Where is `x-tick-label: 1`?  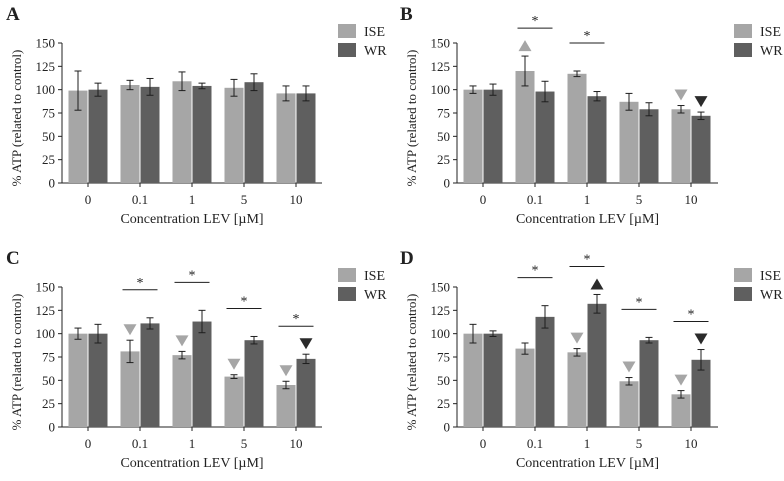
x-tick-label: 1 is located at coordinates (587, 443).